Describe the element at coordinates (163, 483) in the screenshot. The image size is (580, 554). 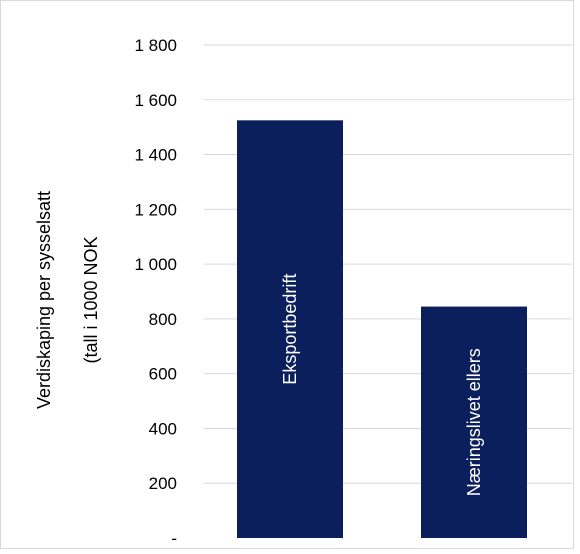
I see `y-tick-label: 200` at that location.